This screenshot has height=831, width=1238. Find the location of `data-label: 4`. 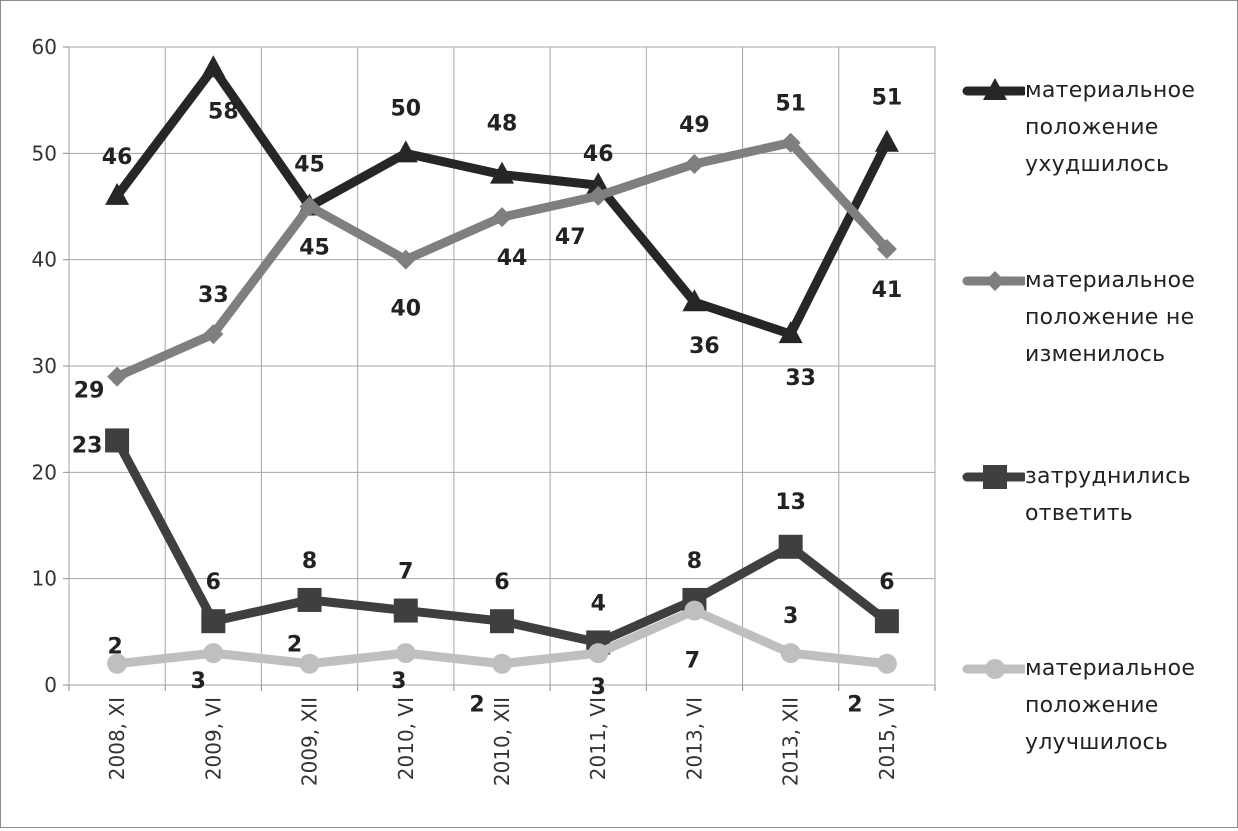

data-label: 4 is located at coordinates (598, 603).